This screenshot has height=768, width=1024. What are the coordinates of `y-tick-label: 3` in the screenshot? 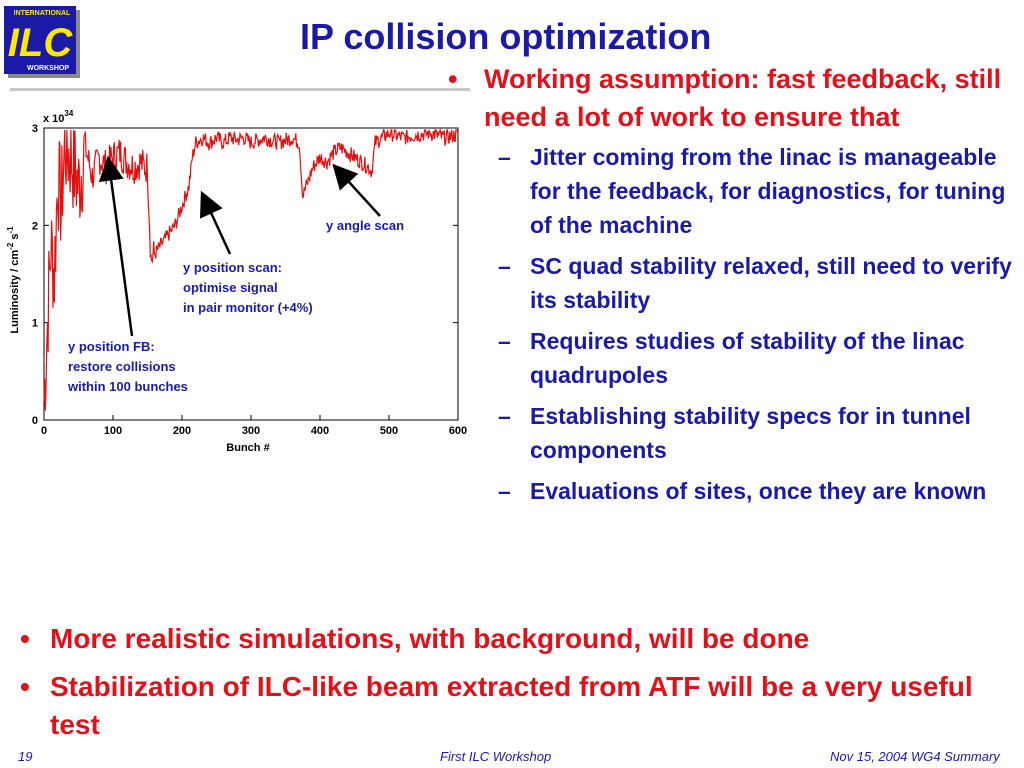 It's located at (35, 129).